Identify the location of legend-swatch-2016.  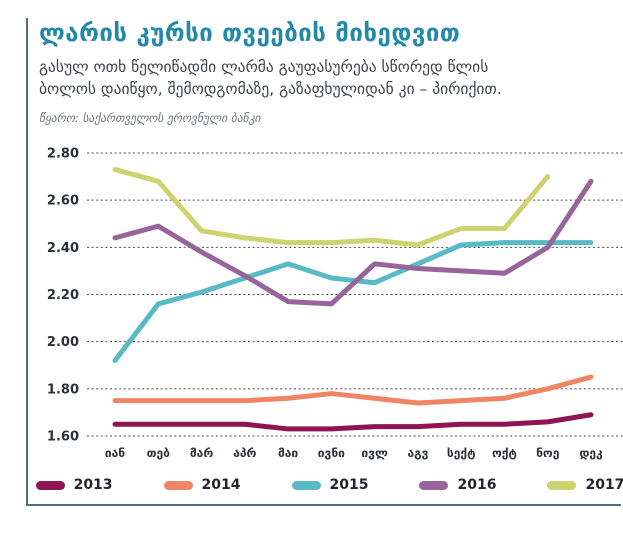
(434, 485).